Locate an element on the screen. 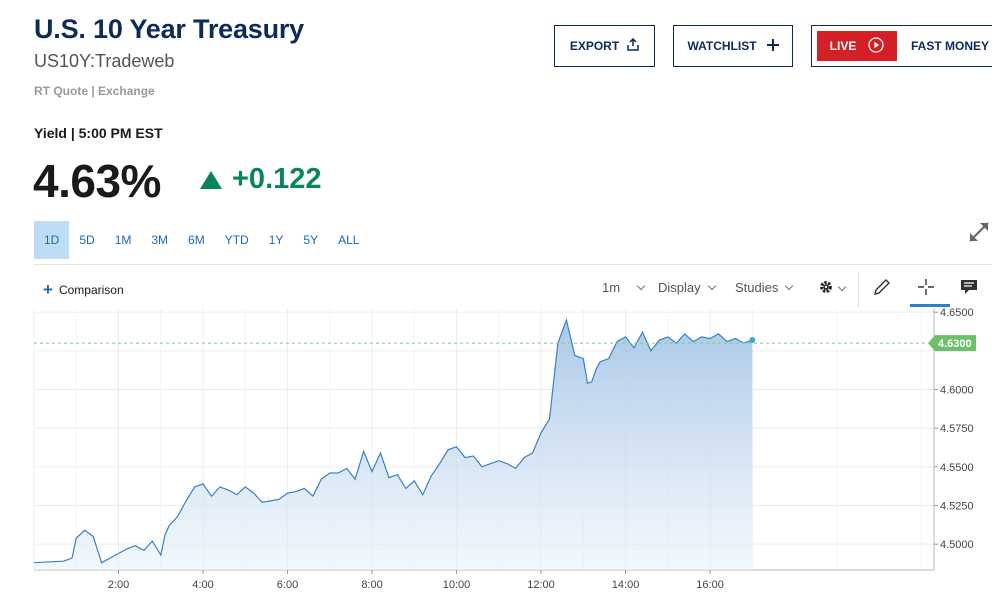 This screenshot has height=606, width=992. y-tick-label: 4.5000 is located at coordinates (957, 545).